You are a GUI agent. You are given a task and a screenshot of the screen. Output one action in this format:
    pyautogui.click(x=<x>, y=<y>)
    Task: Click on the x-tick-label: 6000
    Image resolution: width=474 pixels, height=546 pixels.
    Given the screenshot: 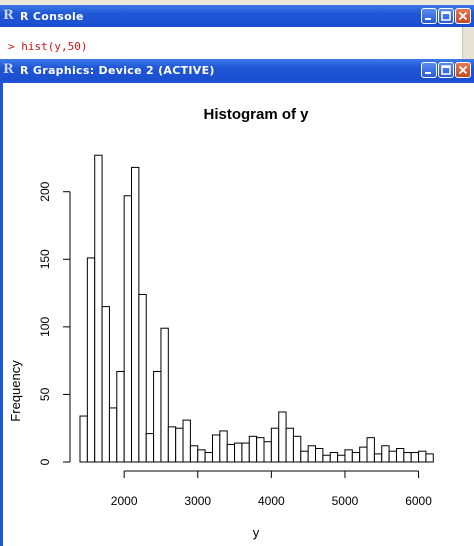 What is the action you would take?
    pyautogui.click(x=418, y=501)
    